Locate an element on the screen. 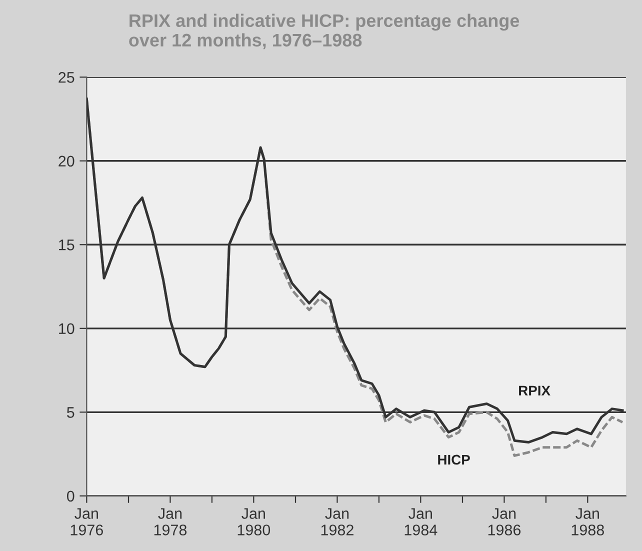 The image size is (642, 551). chart-title: RPIX and indicative HICP: percentage change over 12 months, 1976–1988 is located at coordinates (324, 32).